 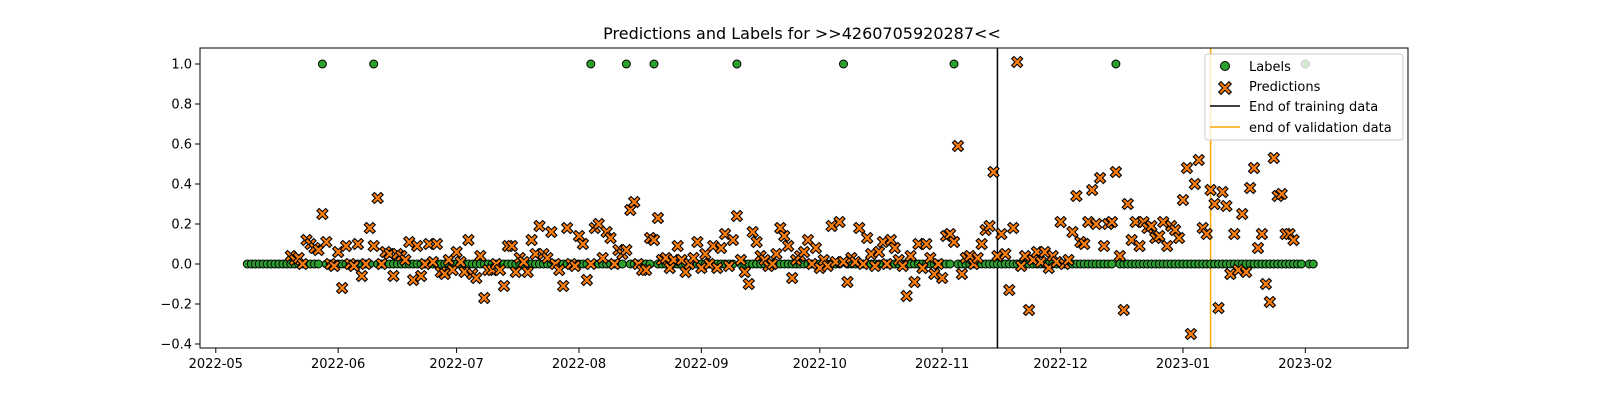 What do you see at coordinates (1183, 364) in the screenshot?
I see `x-tick-label: 2023-01` at bounding box center [1183, 364].